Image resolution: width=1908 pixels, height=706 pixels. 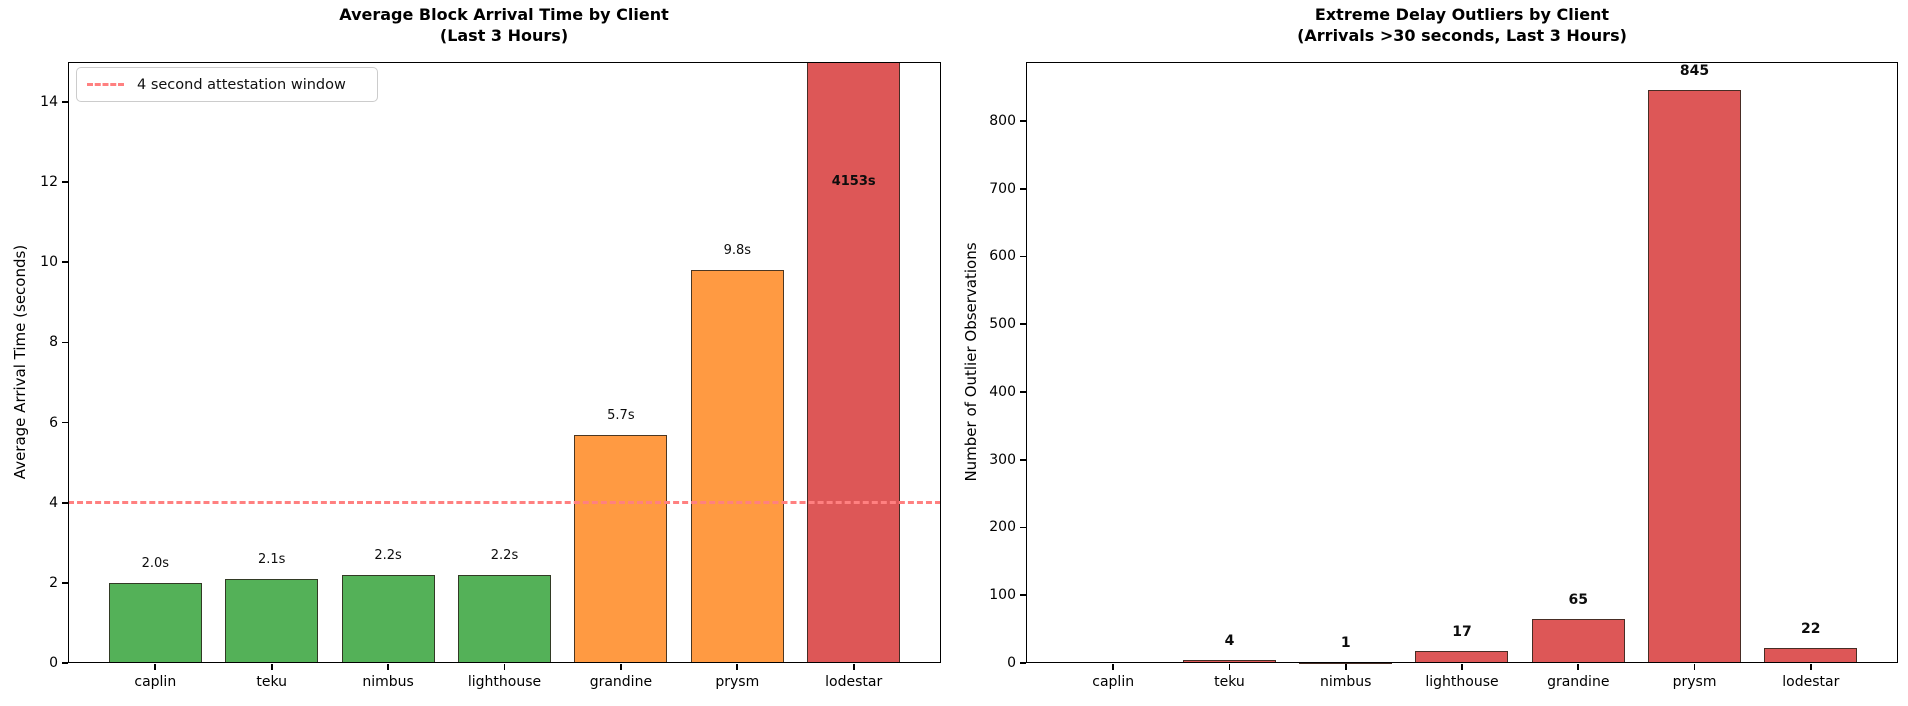 I want to click on ytick-label-800: 800, so click(x=1002, y=120).